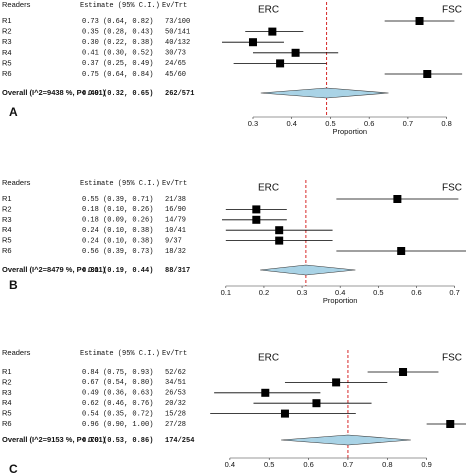  What do you see at coordinates (253, 123) in the screenshot?
I see `x-tick-label: 0.3` at bounding box center [253, 123].